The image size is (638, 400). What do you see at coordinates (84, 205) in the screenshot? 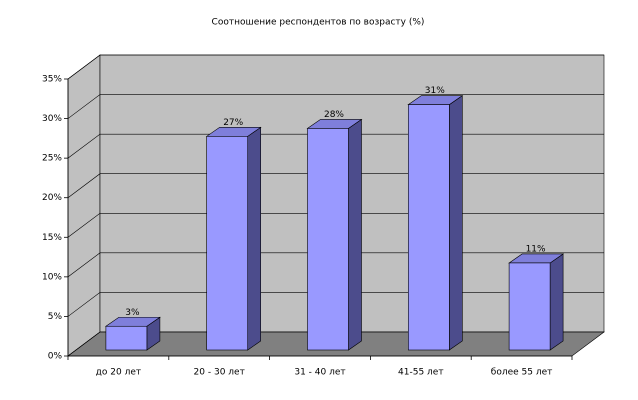
I see `side-wall` at bounding box center [84, 205].